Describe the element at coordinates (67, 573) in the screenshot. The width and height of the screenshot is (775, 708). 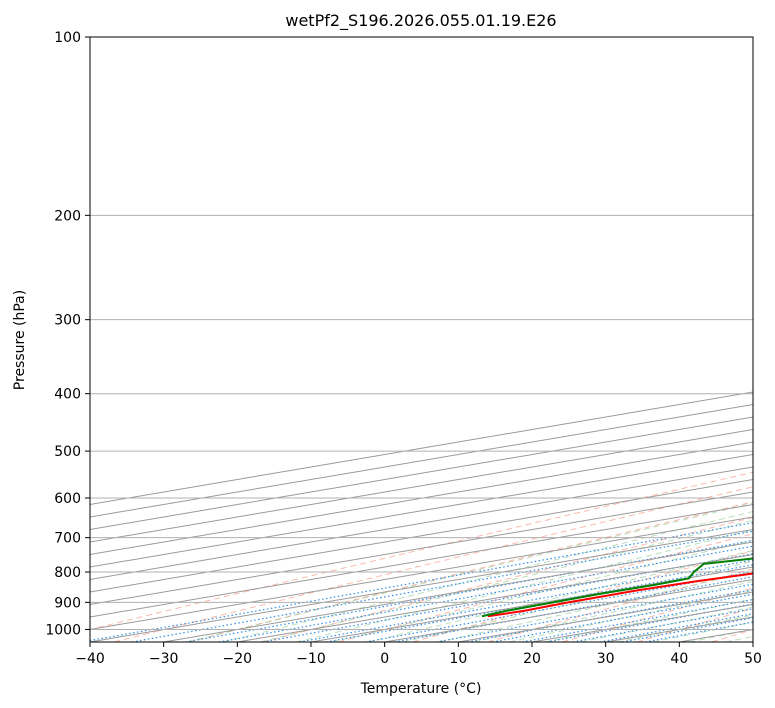
I see `y-tick-label: 800` at that location.